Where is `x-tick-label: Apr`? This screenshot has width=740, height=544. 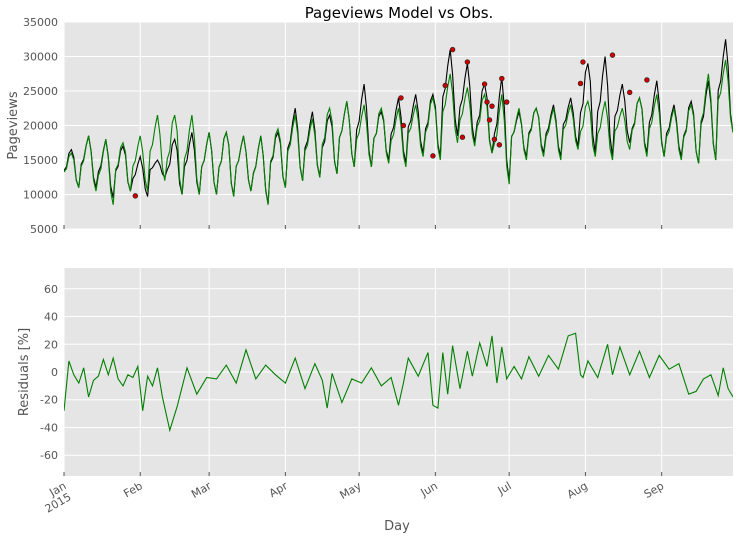 x-tick-label: Apr is located at coordinates (278, 489).